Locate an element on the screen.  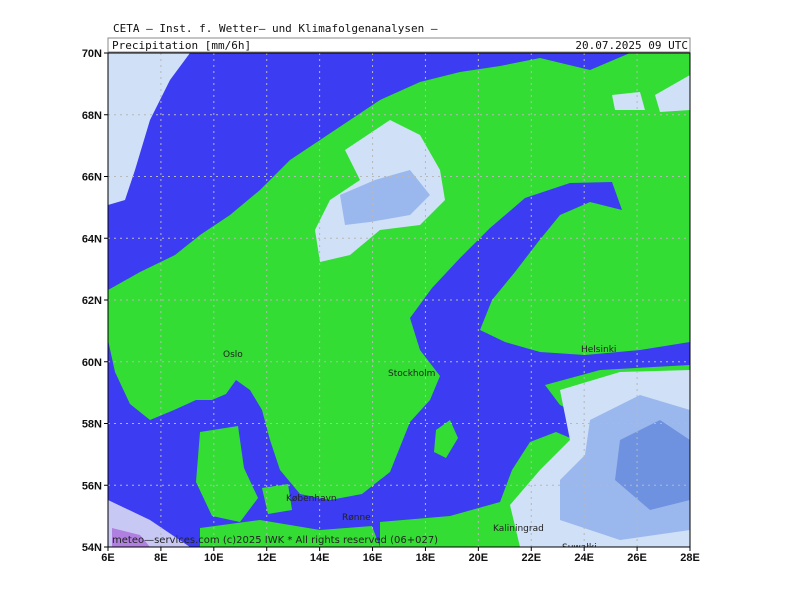
lon-label: 14E is located at coordinates (320, 558).